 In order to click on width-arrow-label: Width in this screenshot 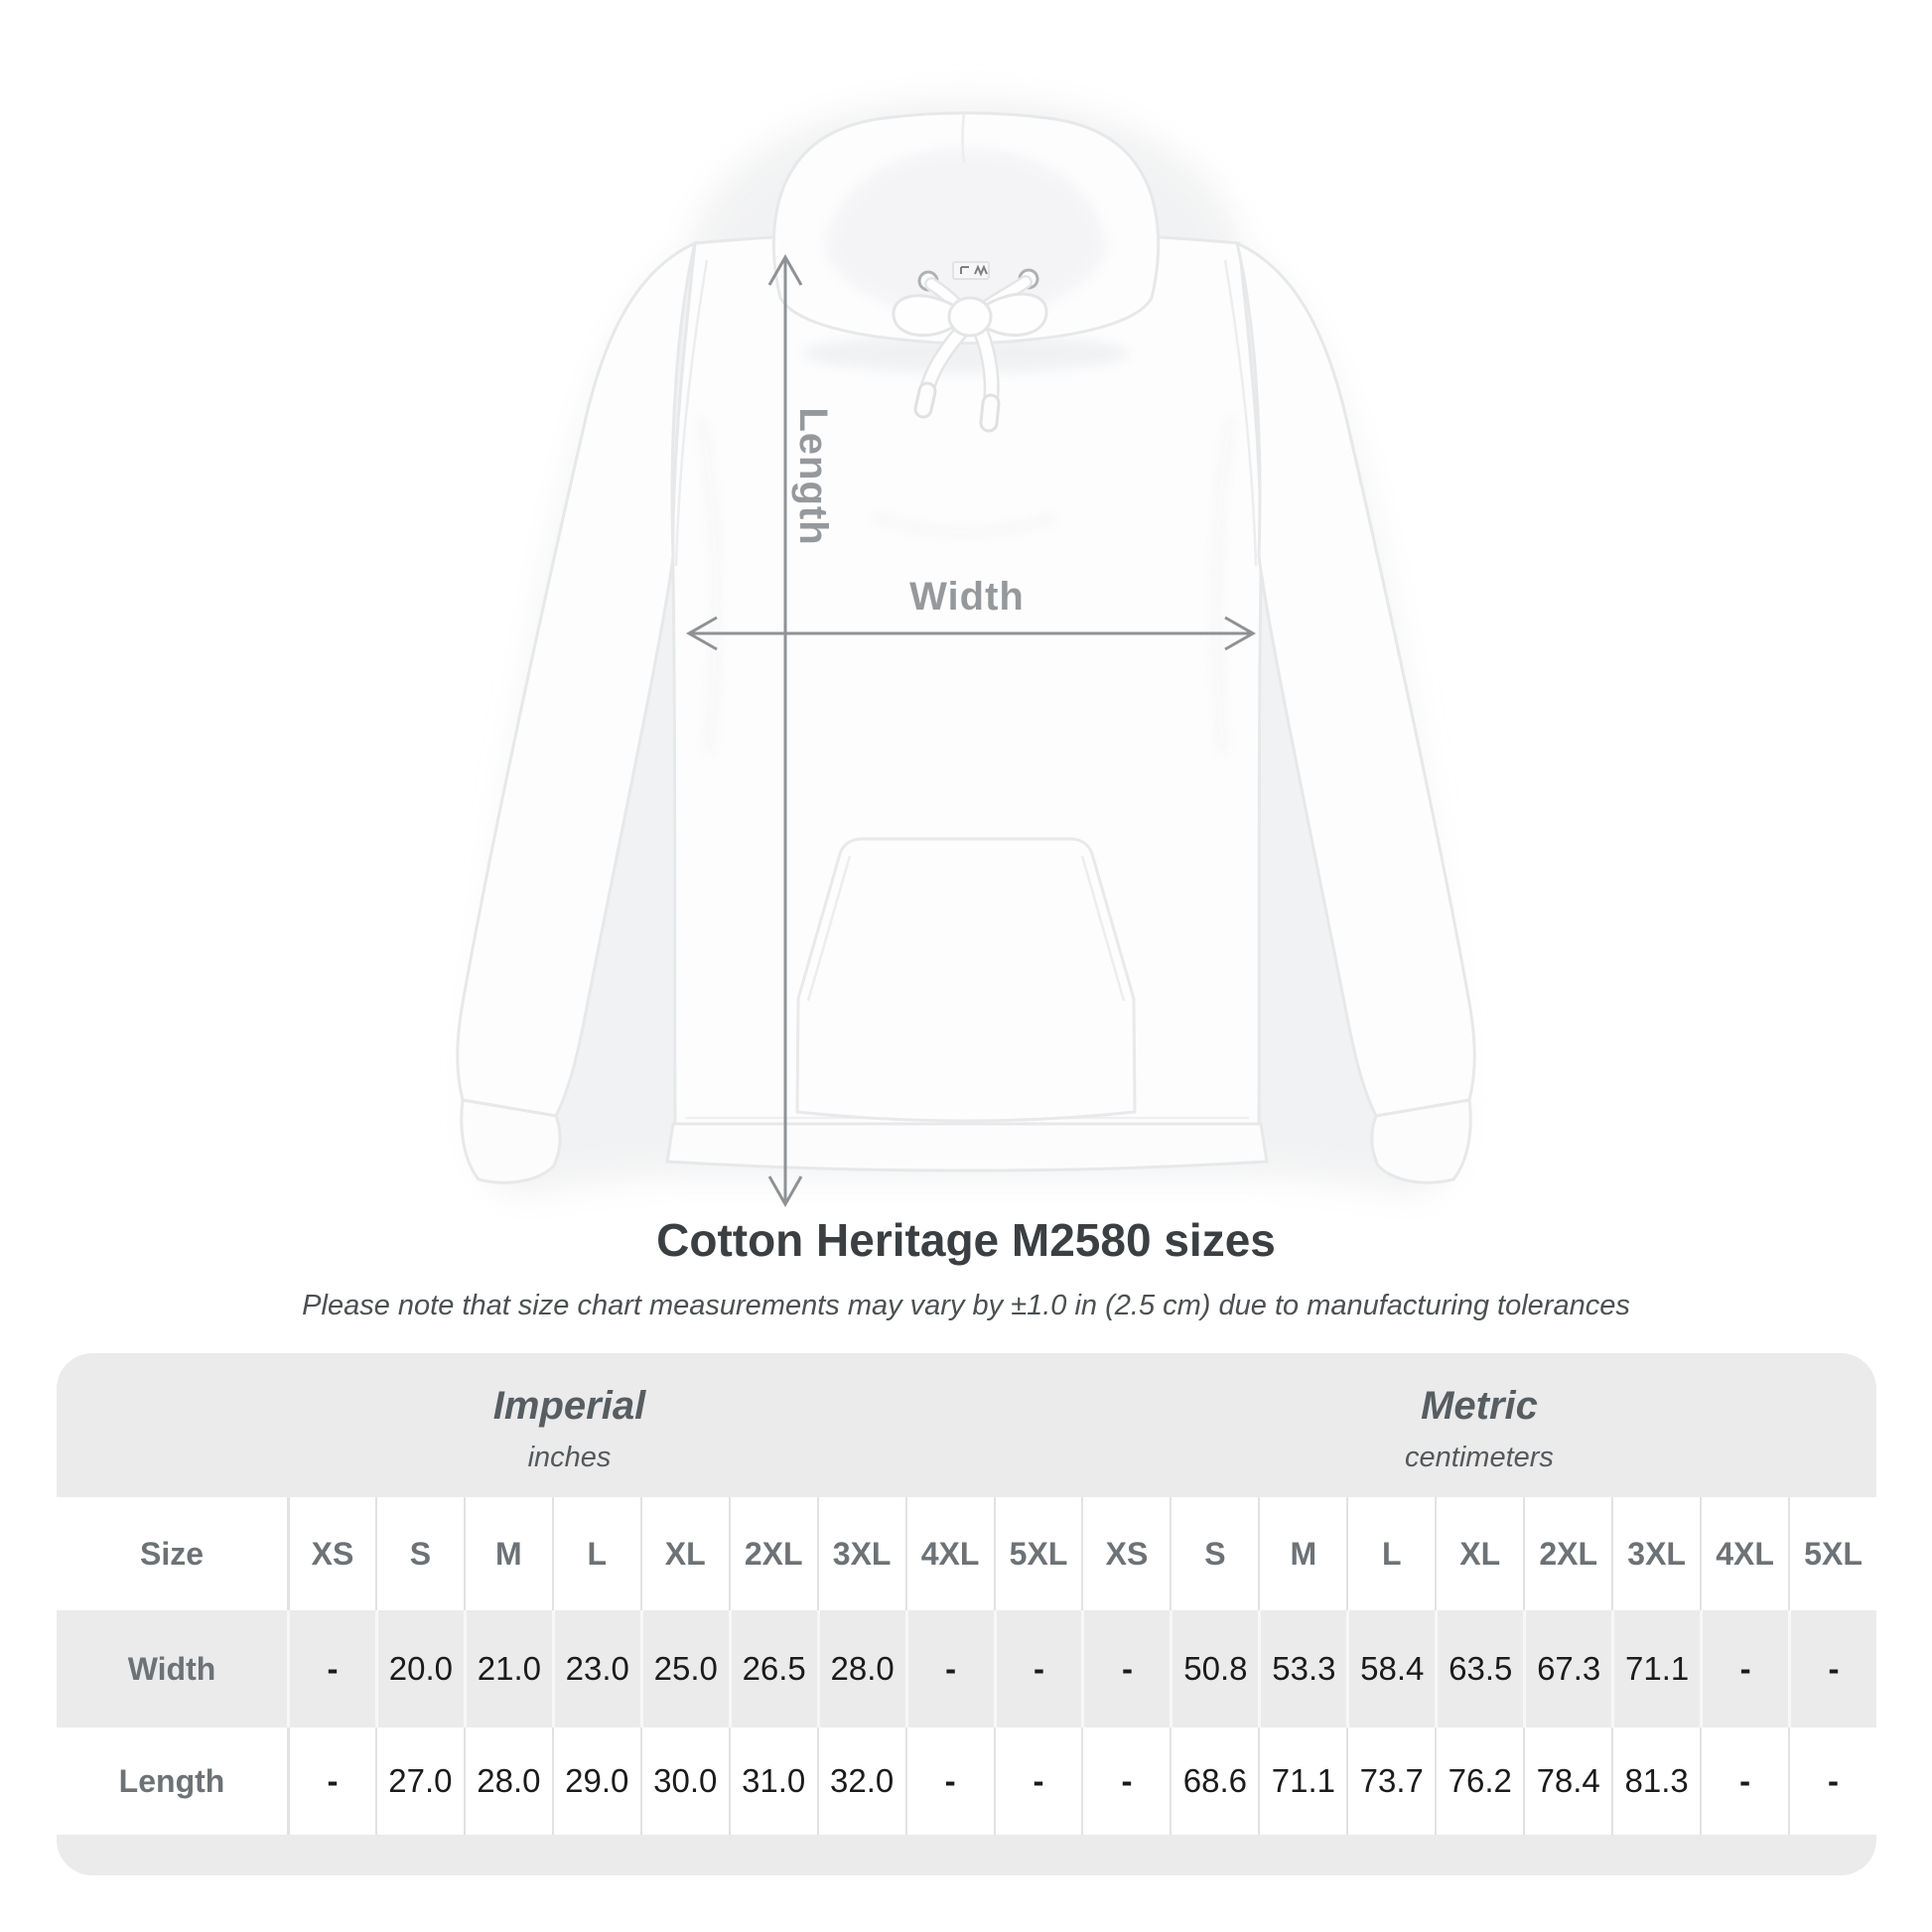, I will do `click(967, 597)`.